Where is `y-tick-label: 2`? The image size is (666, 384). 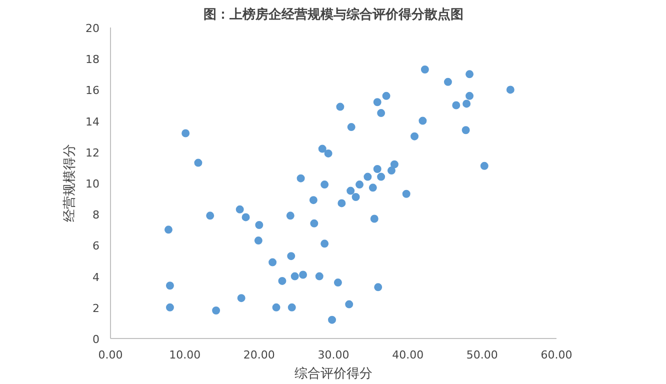 y-tick-label: 2 is located at coordinates (96, 308).